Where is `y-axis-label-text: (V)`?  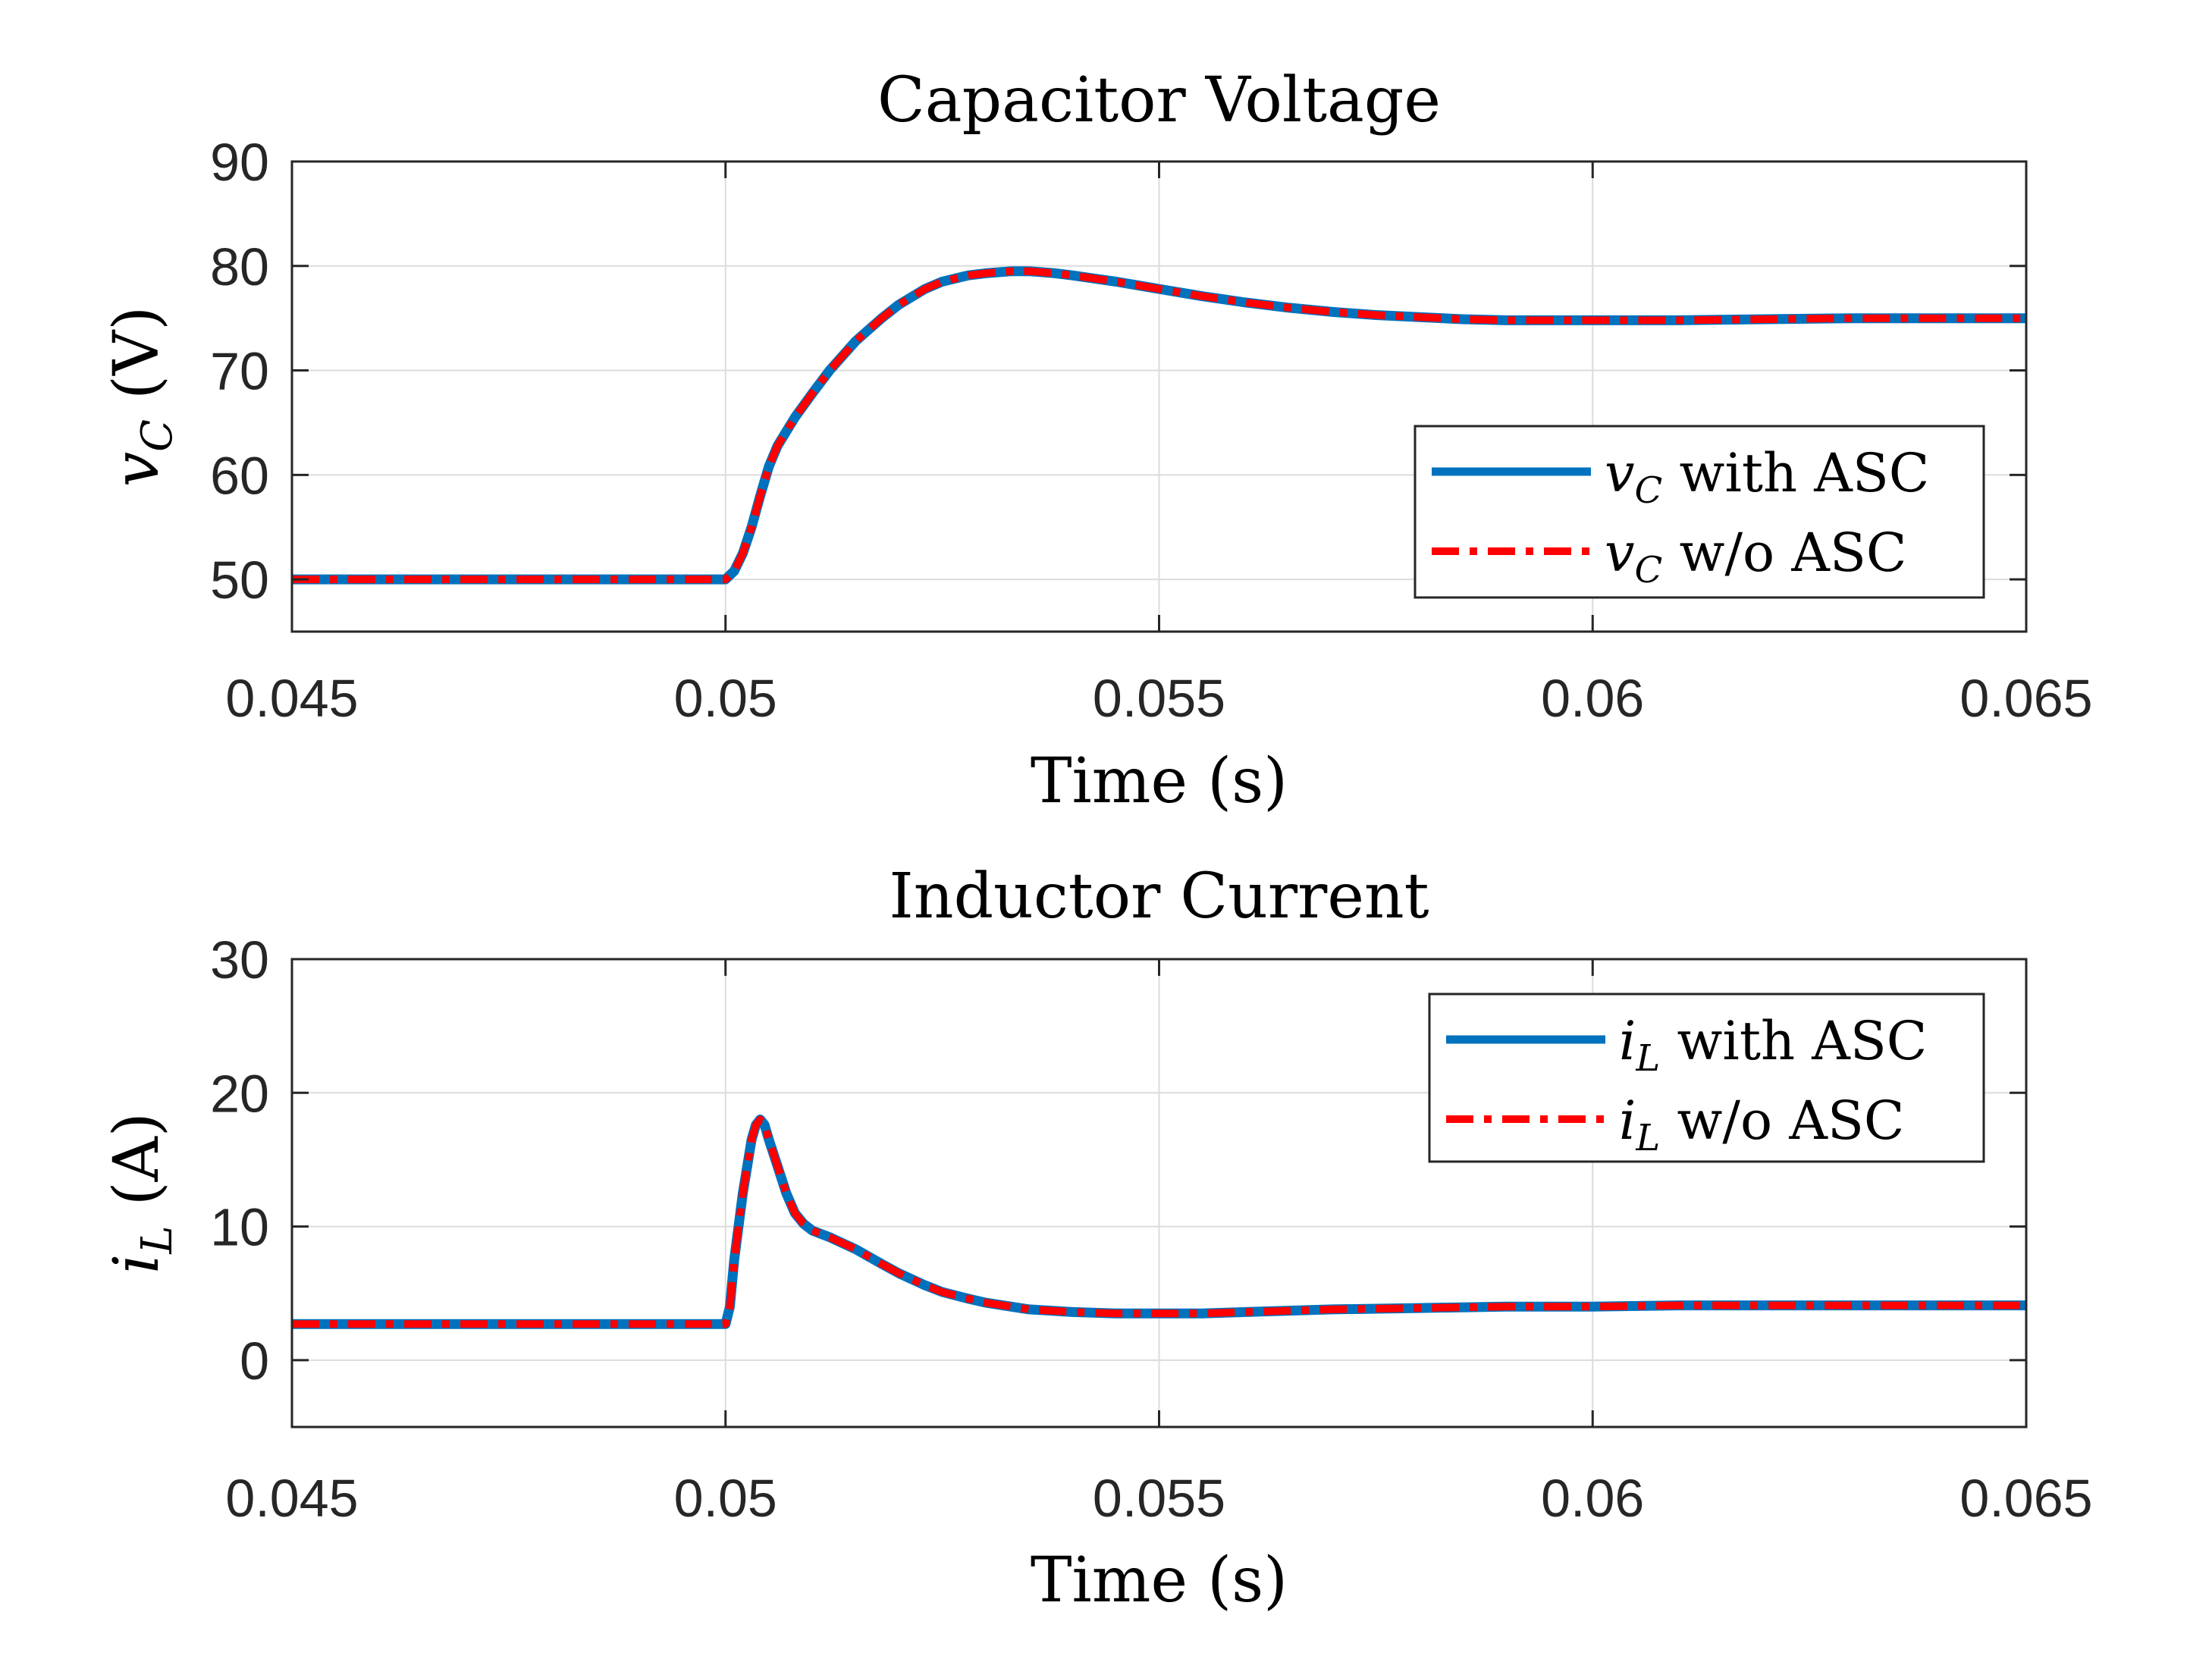
y-axis-label-text: (V) is located at coordinates (137, 362).